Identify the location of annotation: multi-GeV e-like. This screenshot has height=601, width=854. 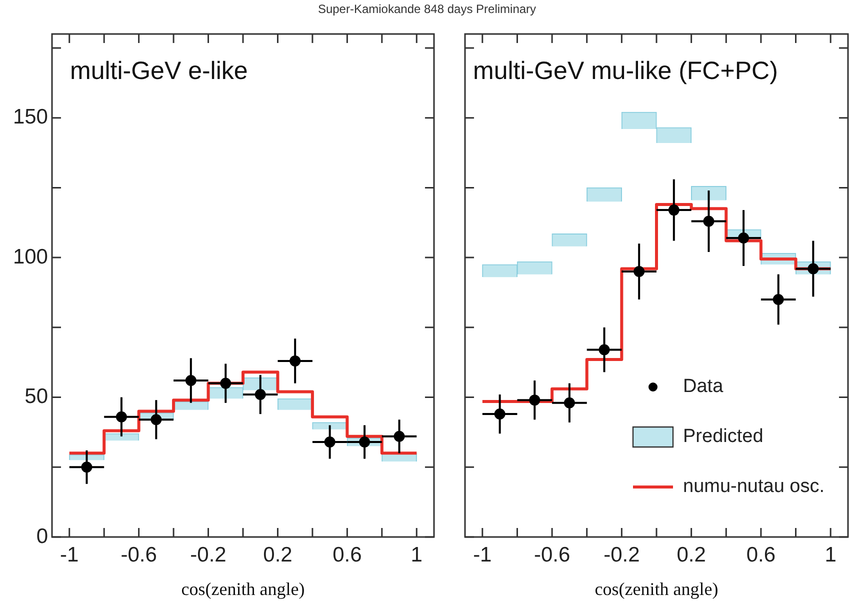
(159, 71).